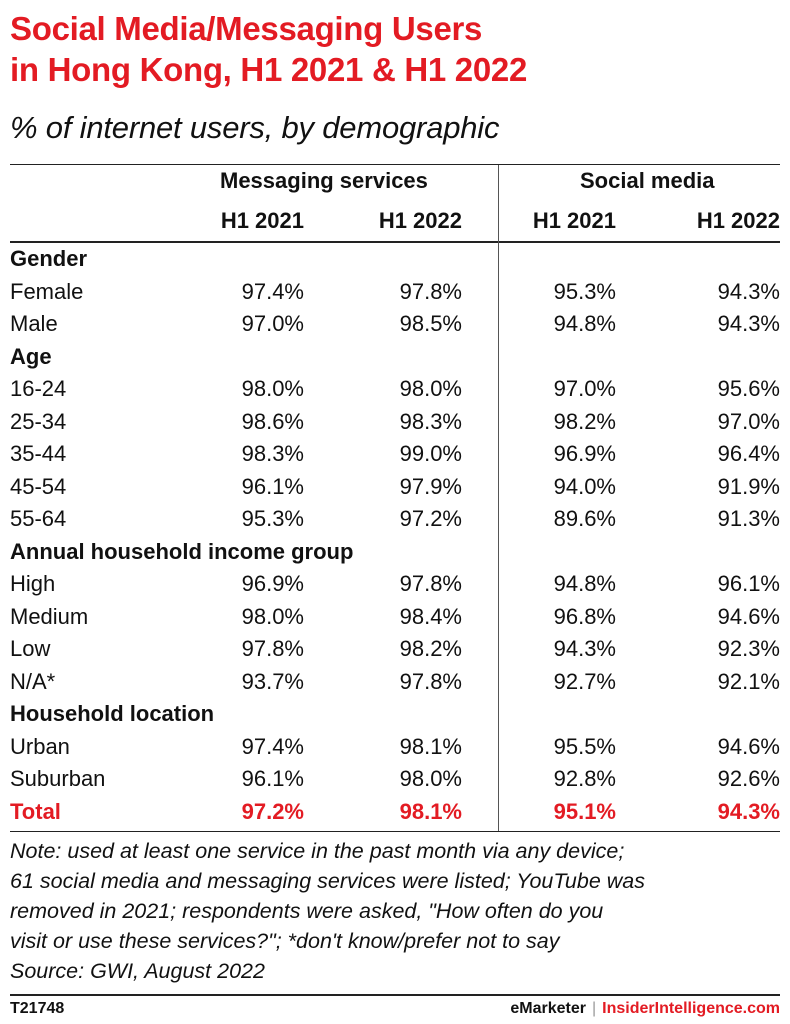 This screenshot has height=1024, width=790. What do you see at coordinates (748, 388) in the screenshot?
I see `cell-value: 95.6%` at bounding box center [748, 388].